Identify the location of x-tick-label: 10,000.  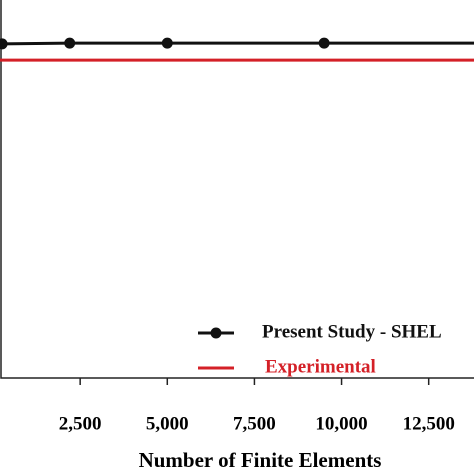
(341, 423).